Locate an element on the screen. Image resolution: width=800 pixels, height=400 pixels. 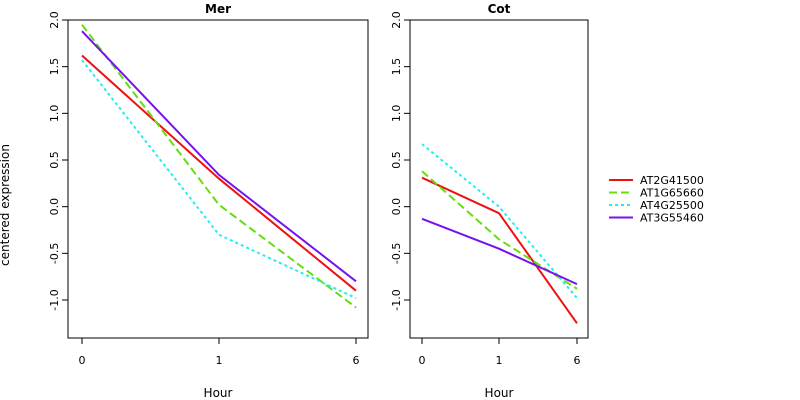
y-axis-label: centered expression is located at coordinates (6, 205).